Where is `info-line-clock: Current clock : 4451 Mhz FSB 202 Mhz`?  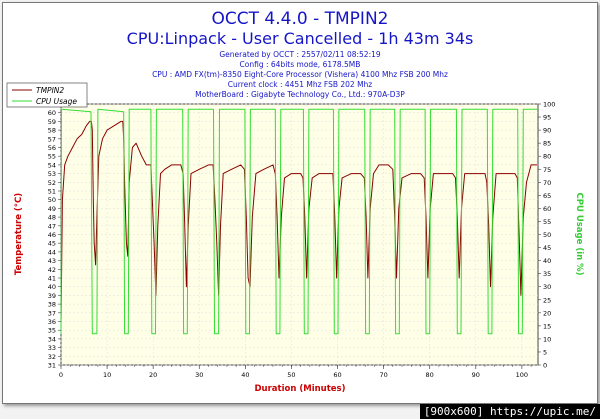
info-line-clock: Current clock : 4451 Mhz FSB 202 Mhz is located at coordinates (300, 84).